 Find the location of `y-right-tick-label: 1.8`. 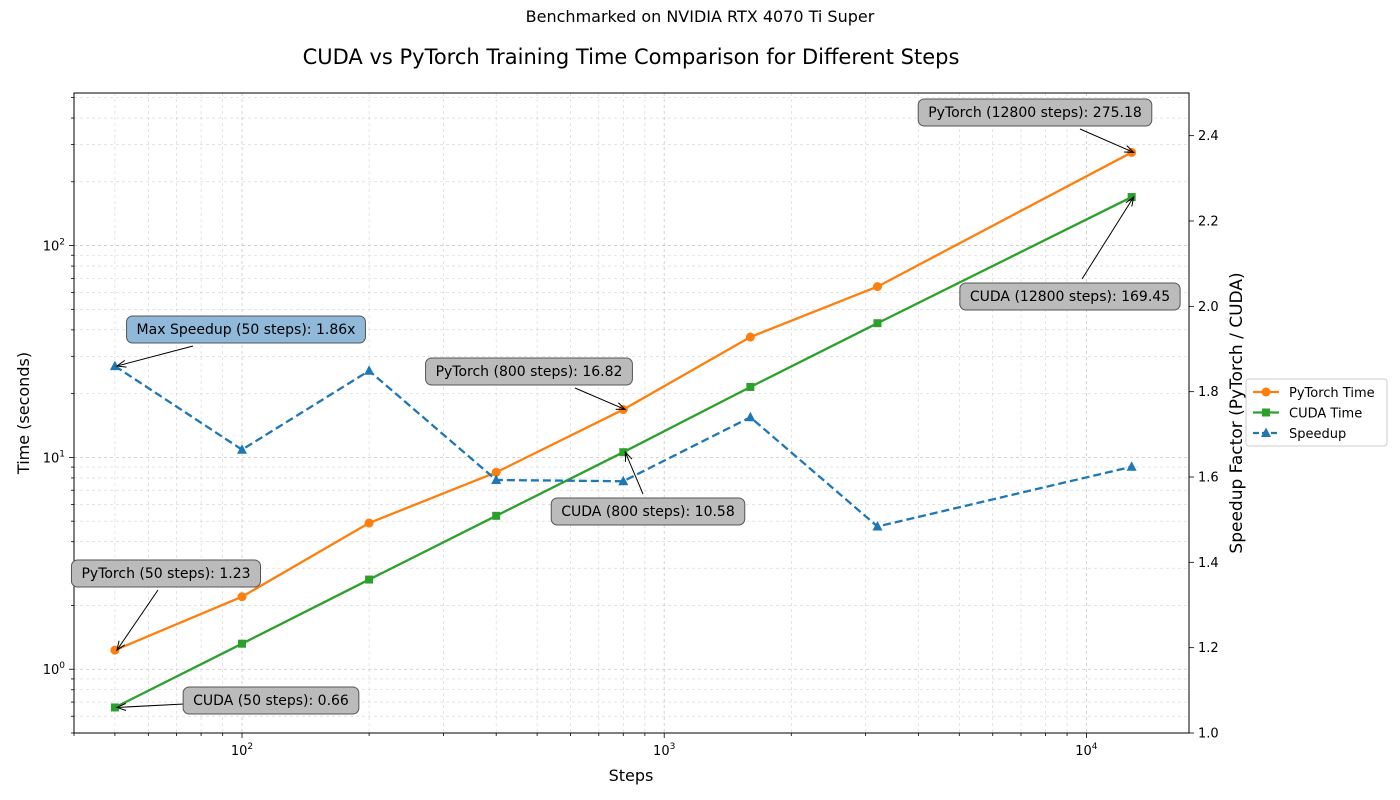

y-right-tick-label: 1.8 is located at coordinates (1208, 392).